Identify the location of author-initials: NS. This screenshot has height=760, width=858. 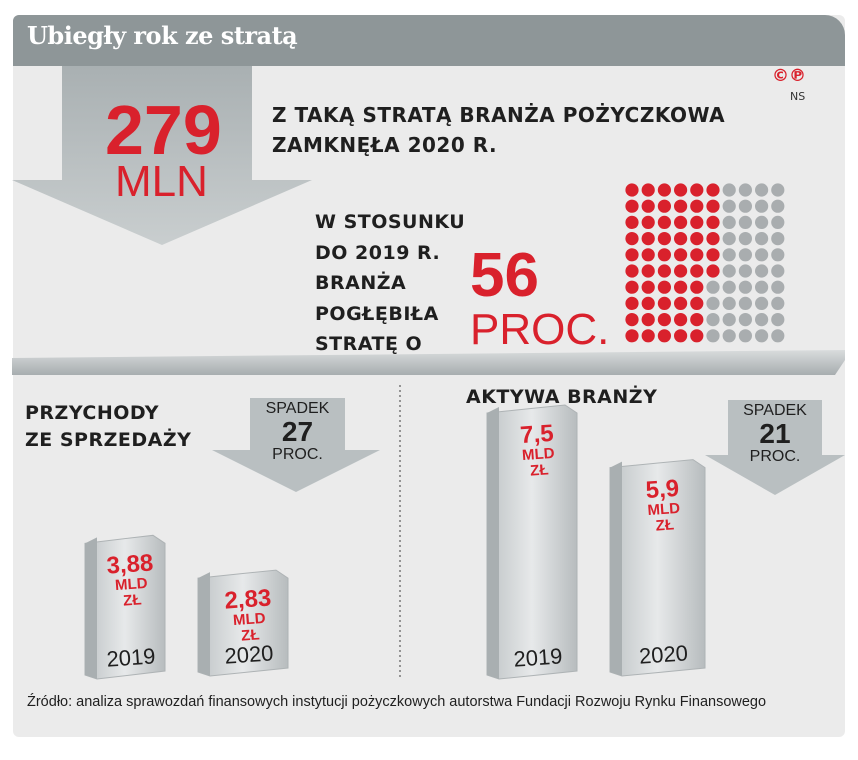
(798, 96).